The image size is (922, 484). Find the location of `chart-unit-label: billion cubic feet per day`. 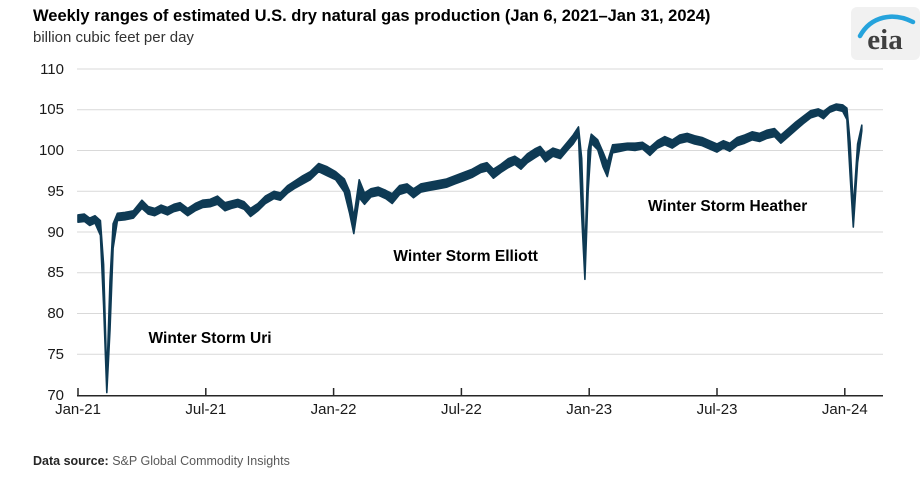

chart-unit-label: billion cubic feet per day is located at coordinates (113, 37).